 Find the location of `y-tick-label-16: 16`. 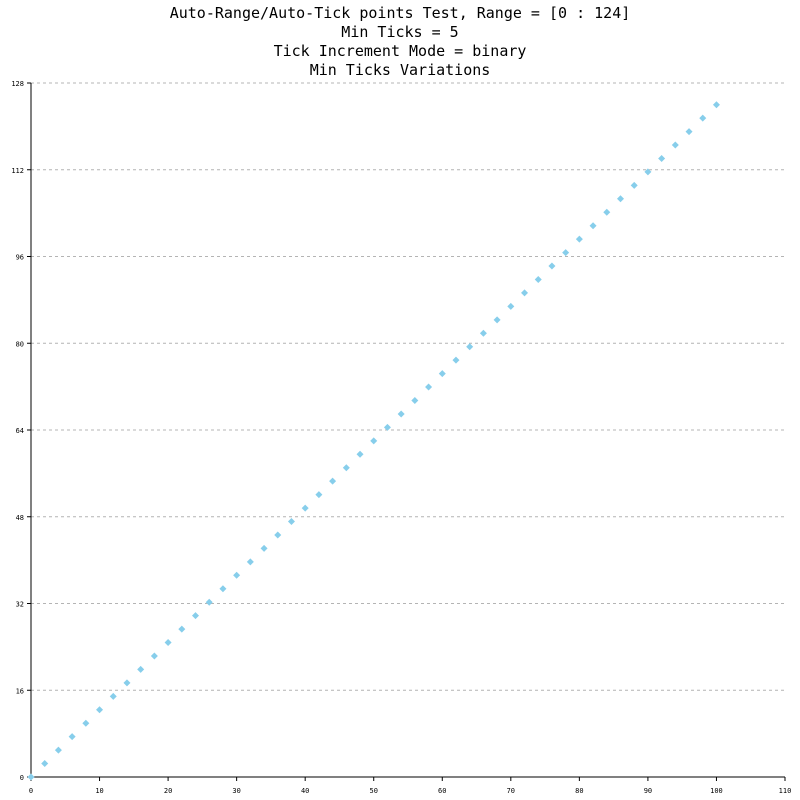

y-tick-label-16: 16 is located at coordinates (20, 691).